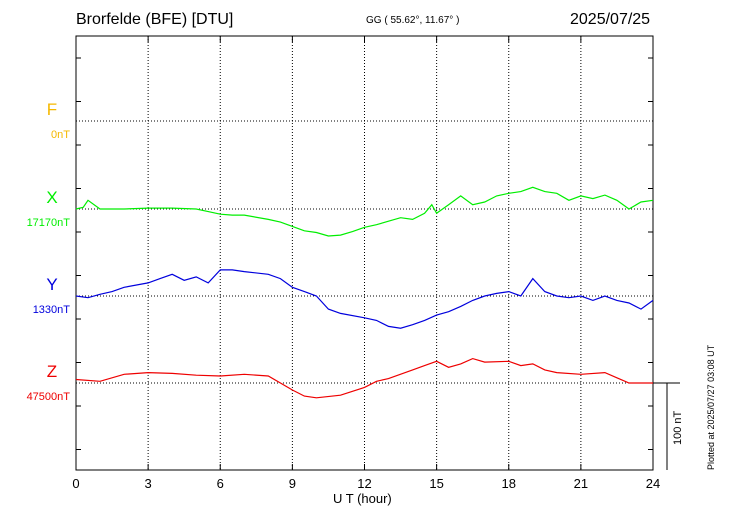  Describe the element at coordinates (362, 498) in the screenshot. I see `x-axis-label: U T (hour)` at that location.